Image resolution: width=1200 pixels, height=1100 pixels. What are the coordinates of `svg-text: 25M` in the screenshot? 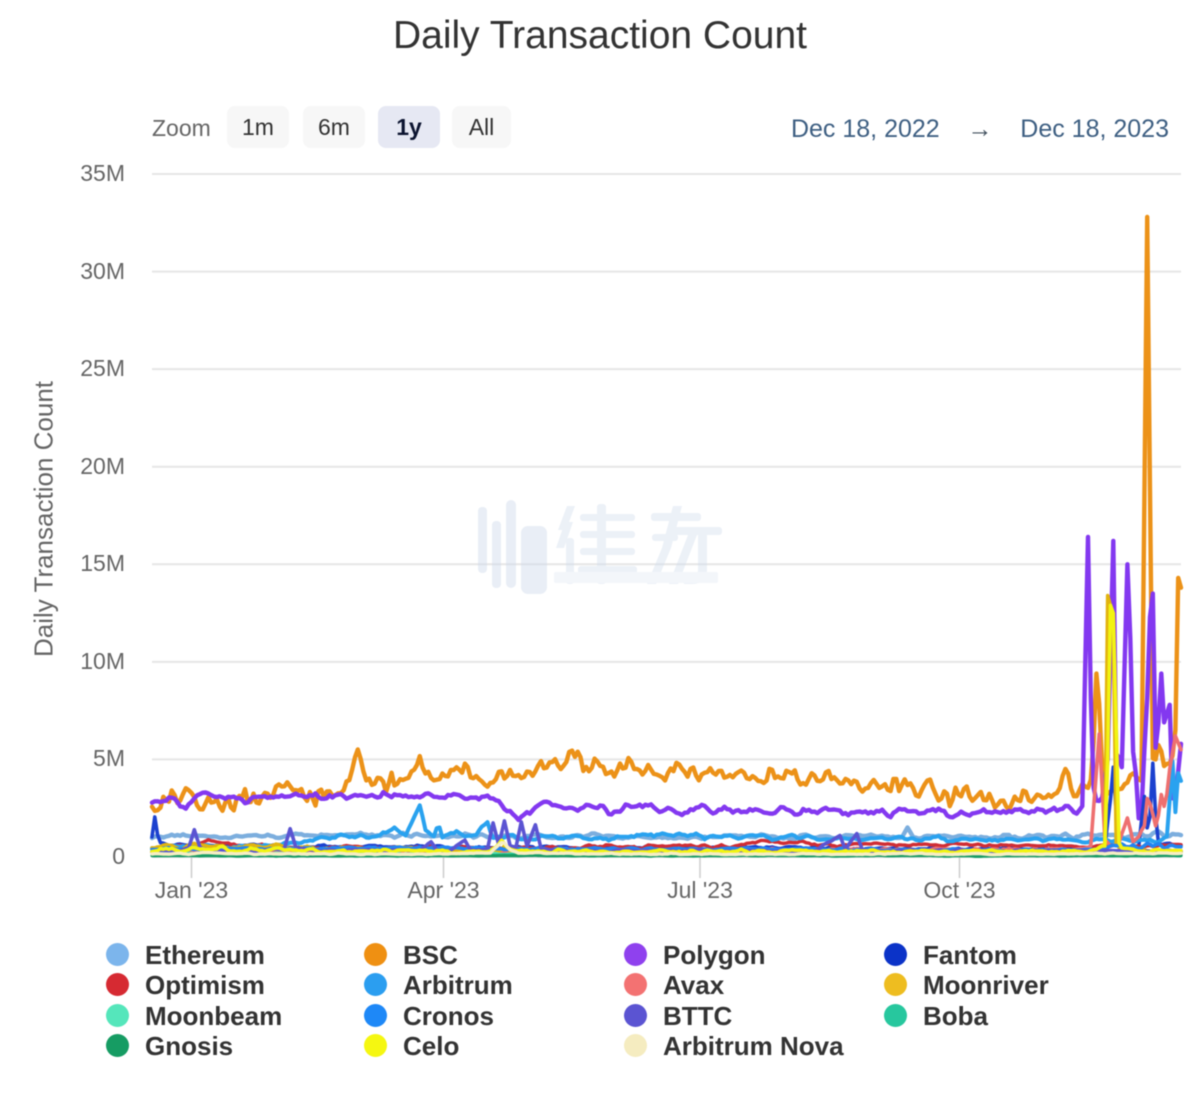 It's located at (102, 368).